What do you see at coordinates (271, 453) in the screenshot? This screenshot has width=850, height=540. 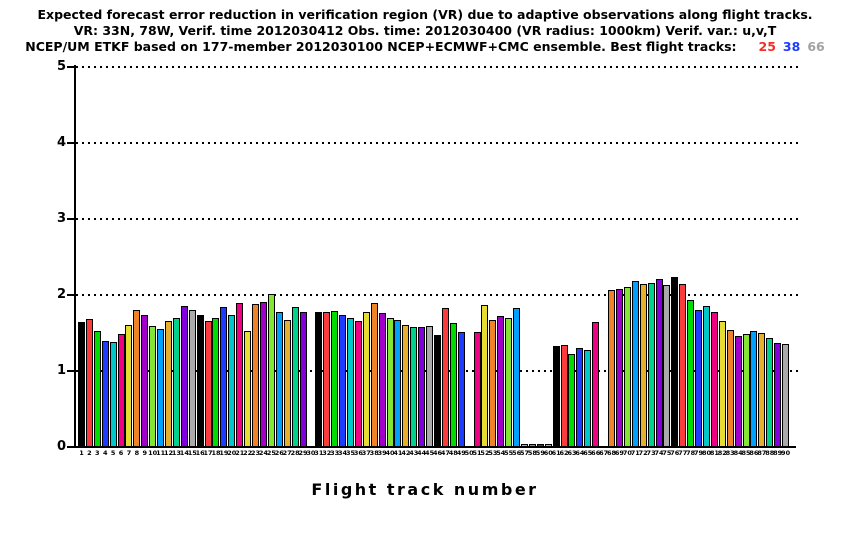 I see `x-tick-label-25: 25` at bounding box center [271, 453].